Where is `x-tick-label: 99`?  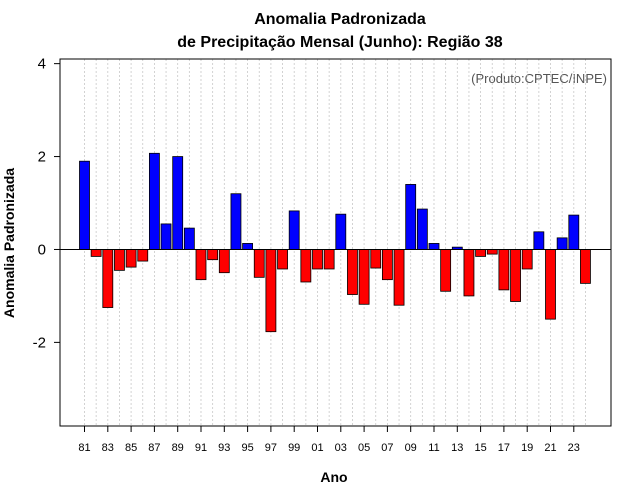
x-tick-label: 99 is located at coordinates (294, 448).